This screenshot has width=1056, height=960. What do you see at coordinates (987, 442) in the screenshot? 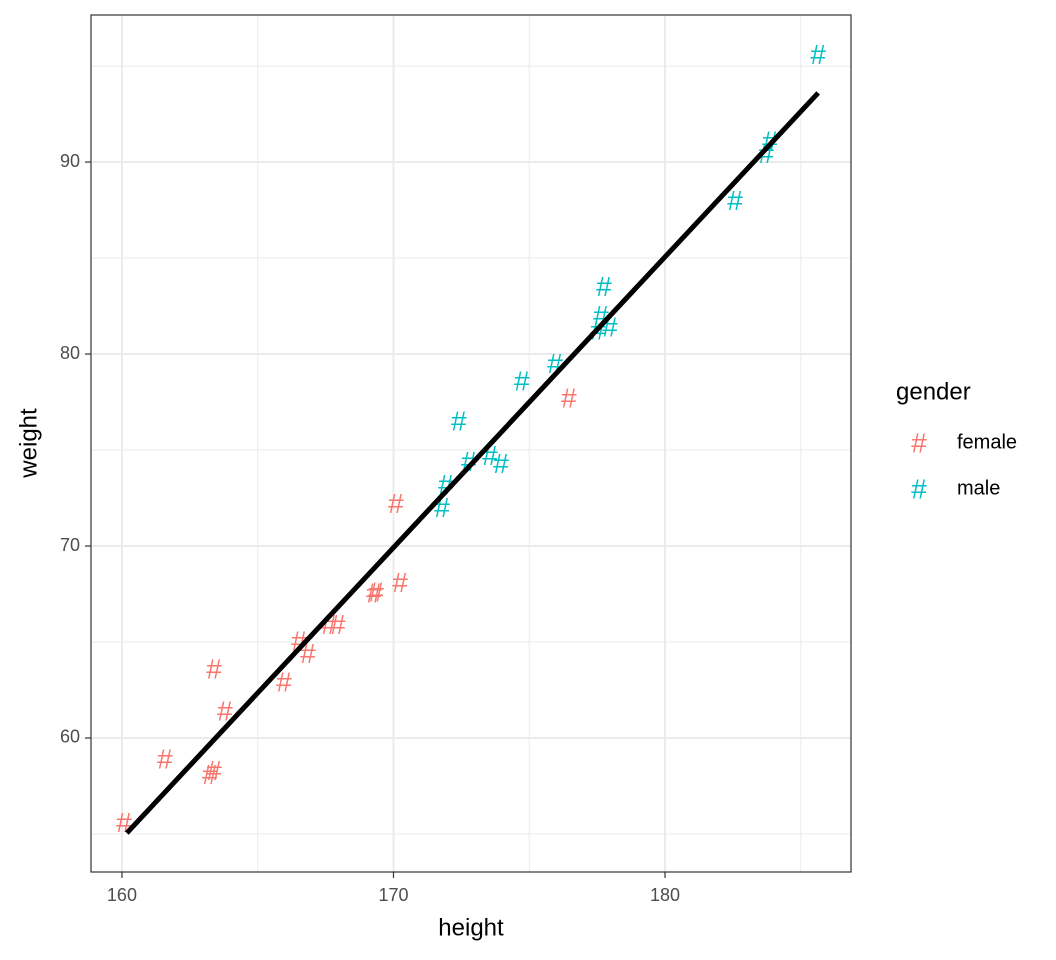
I see `legend-label: female` at bounding box center [987, 442].